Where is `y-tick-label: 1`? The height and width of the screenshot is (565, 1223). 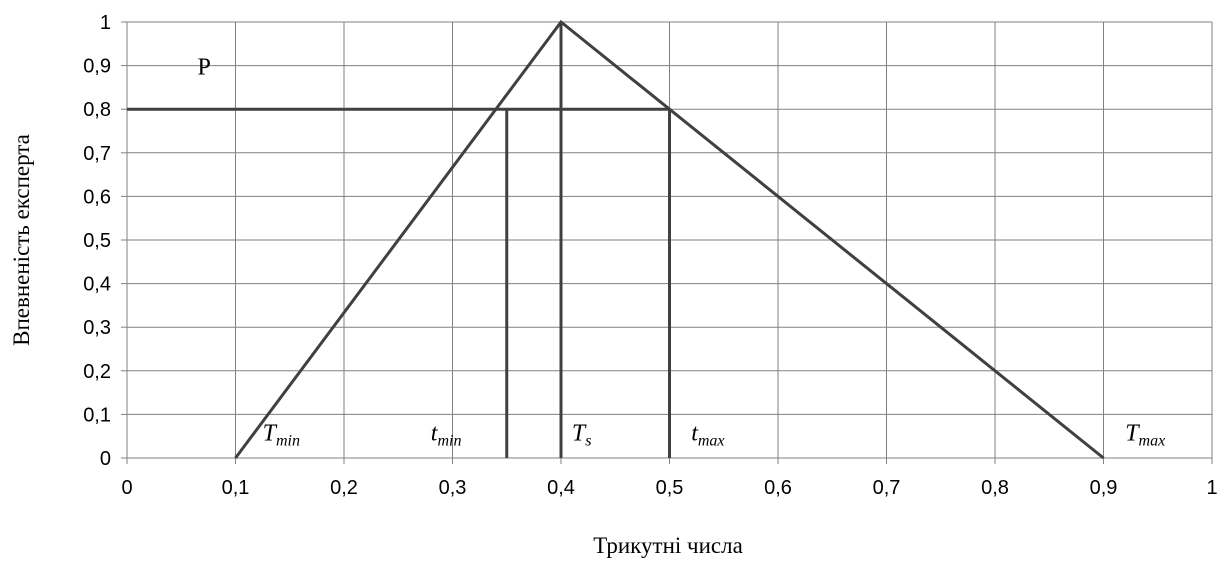
y-tick-label: 1 is located at coordinates (105, 23).